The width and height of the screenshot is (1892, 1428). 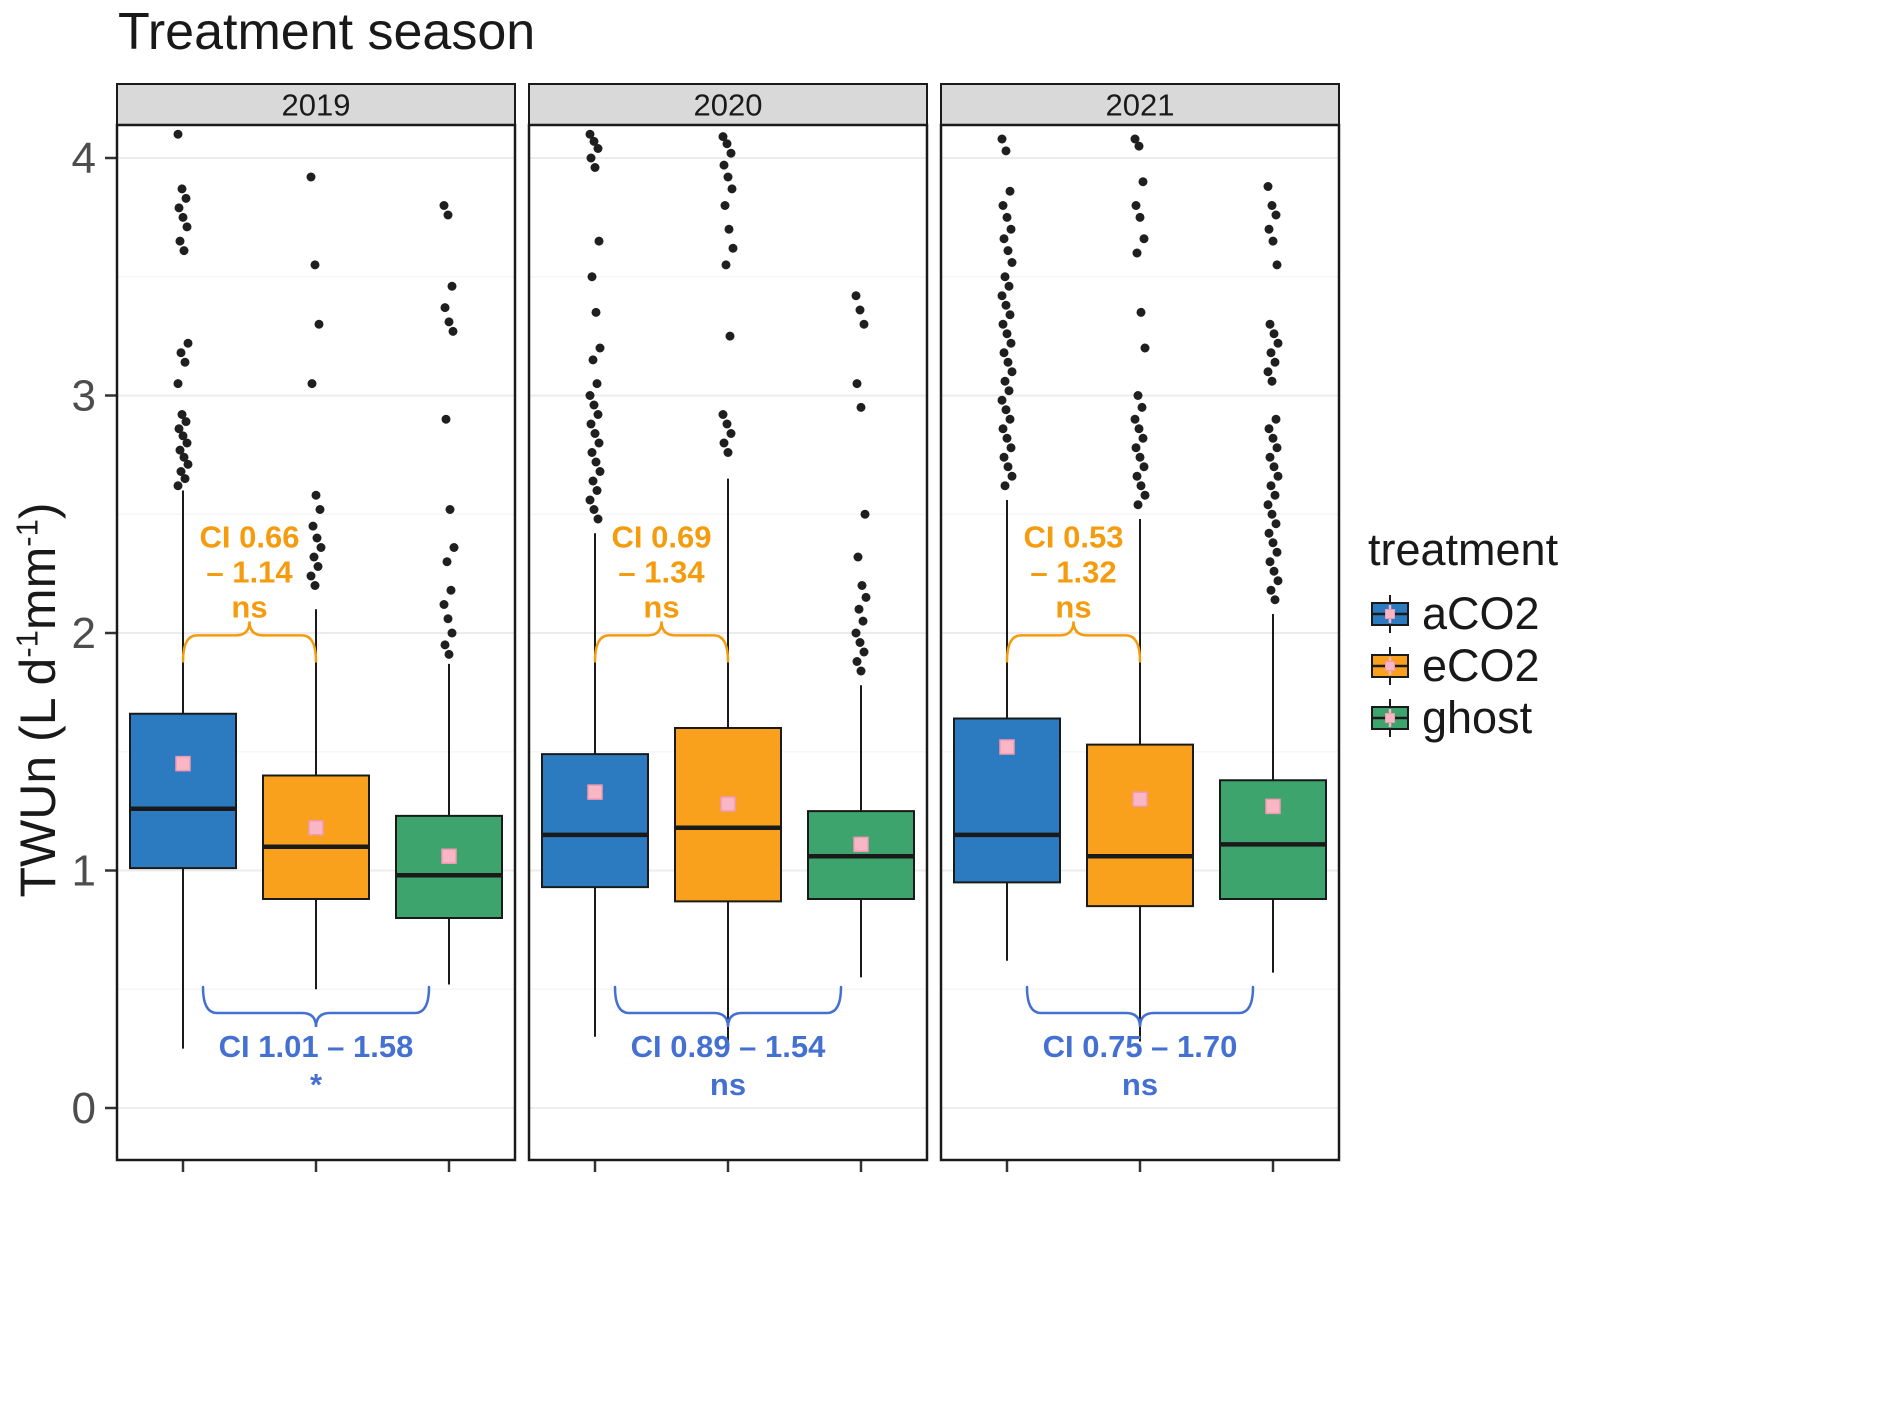 I want to click on legend: treatment aCO2 eCO2, so click(x=1463, y=633).